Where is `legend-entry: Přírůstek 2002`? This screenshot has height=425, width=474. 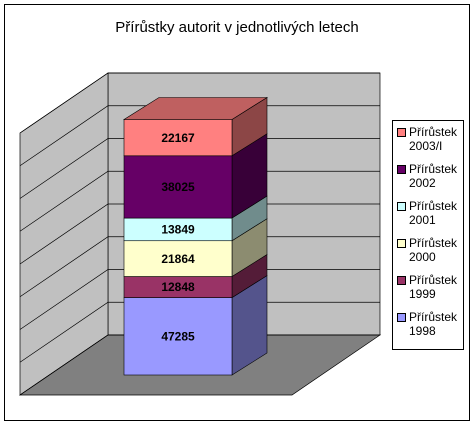
legend-entry: Přírůstek 2002 is located at coordinates (429, 180).